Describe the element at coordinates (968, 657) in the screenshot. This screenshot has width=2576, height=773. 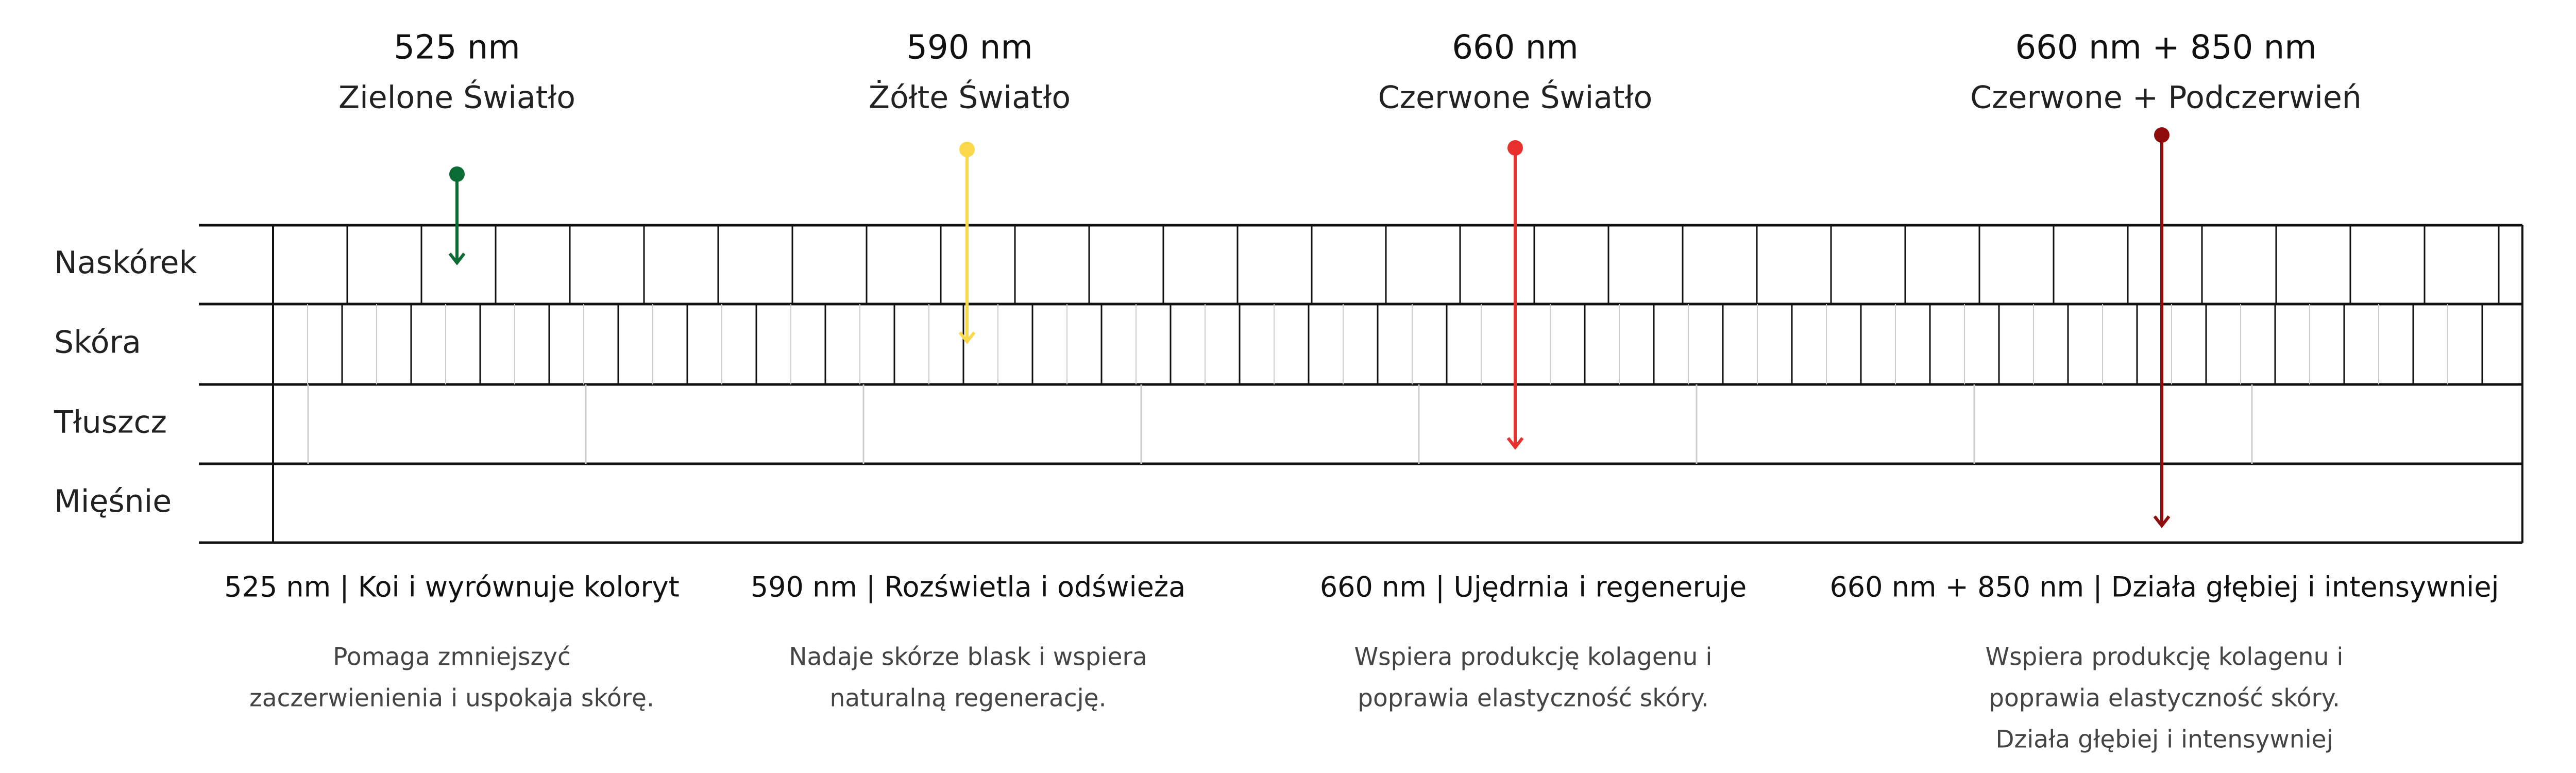
I see `desc-line: Nadaje skórze blask i wspiera` at that location.